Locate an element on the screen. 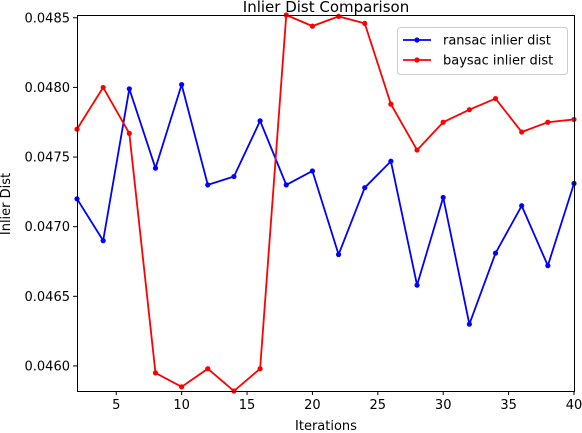  x-tick-label: 10 is located at coordinates (181, 405).